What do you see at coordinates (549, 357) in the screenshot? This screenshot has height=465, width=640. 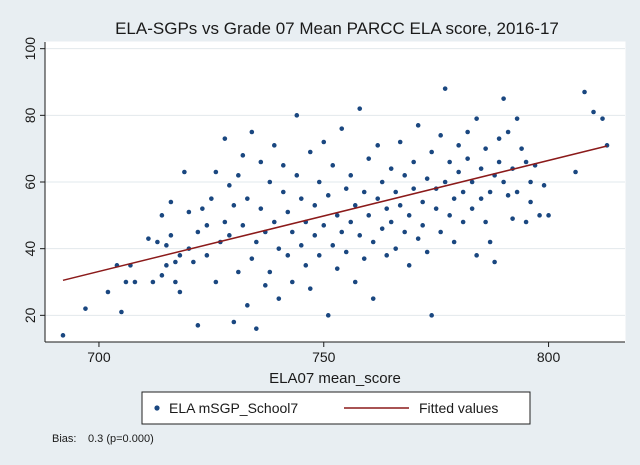 I see `x-tick-label: 800` at bounding box center [549, 357].